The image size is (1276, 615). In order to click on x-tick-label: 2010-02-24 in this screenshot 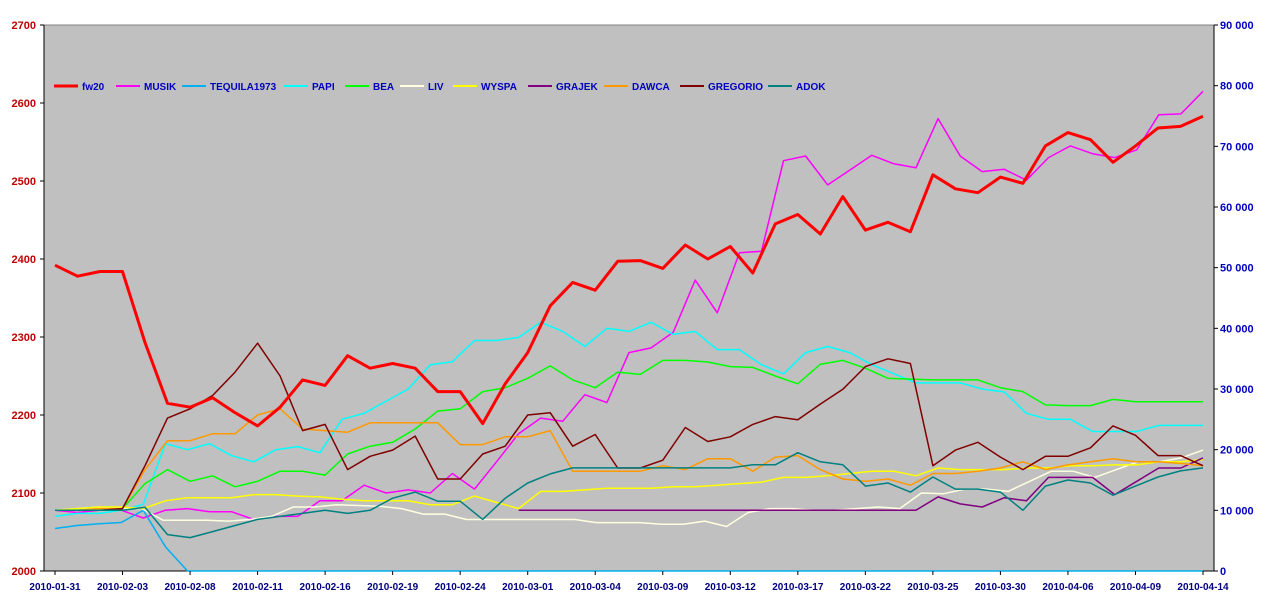, I will do `click(461, 587)`.